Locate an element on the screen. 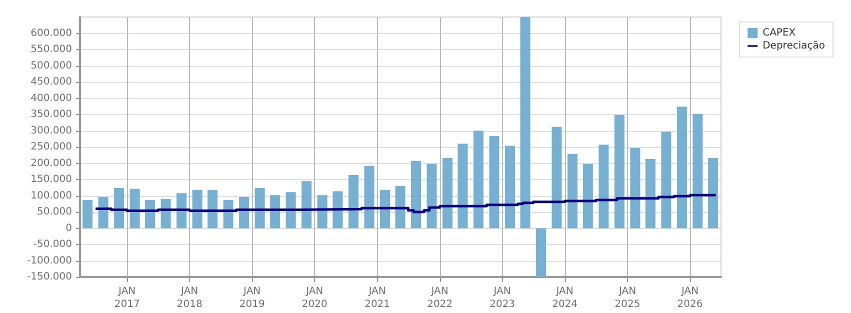  y-tick-label: 600.000 is located at coordinates (51, 33).